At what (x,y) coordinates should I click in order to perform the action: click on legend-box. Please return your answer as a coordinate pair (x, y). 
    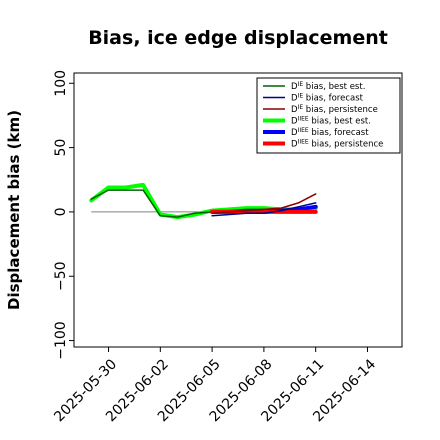
    Looking at the image, I should click on (328, 115).